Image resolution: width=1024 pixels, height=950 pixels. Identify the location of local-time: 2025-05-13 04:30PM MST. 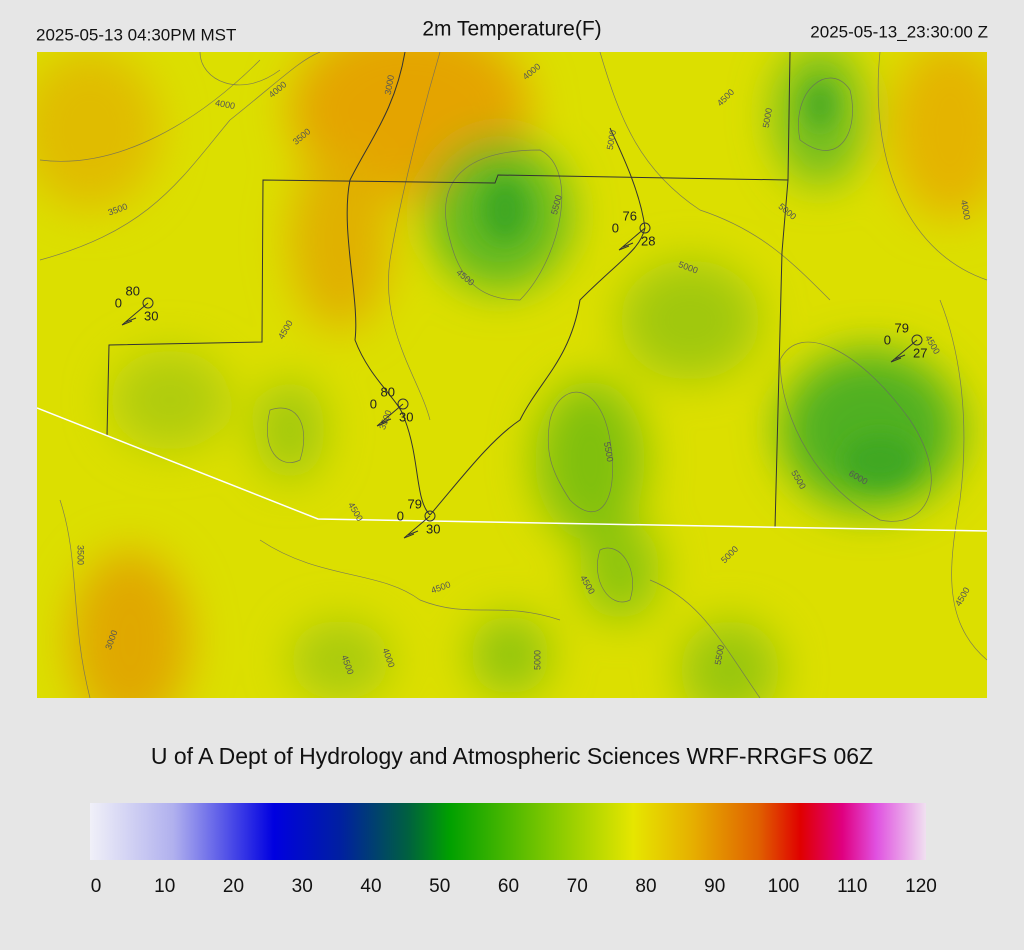
(136, 34).